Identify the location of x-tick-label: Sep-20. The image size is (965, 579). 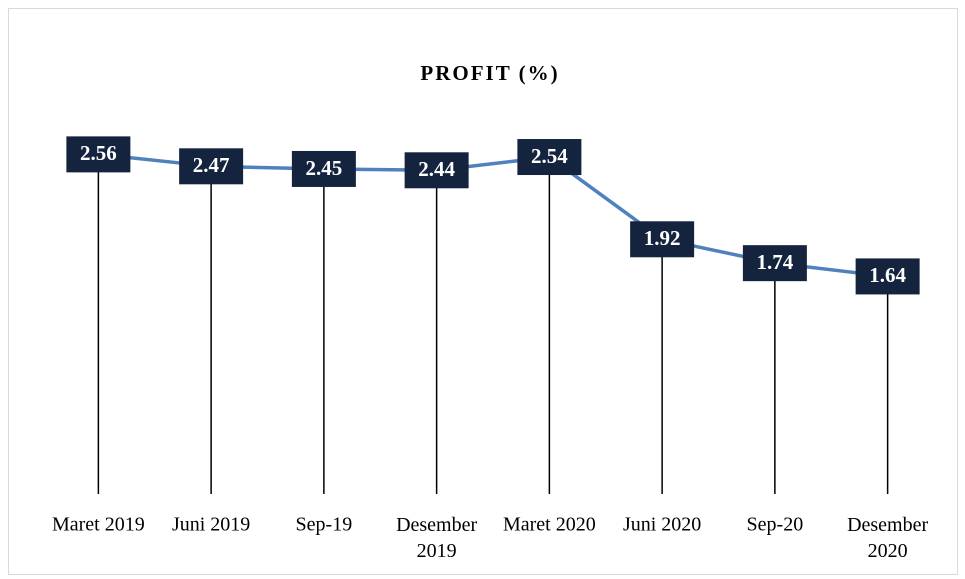
(775, 525).